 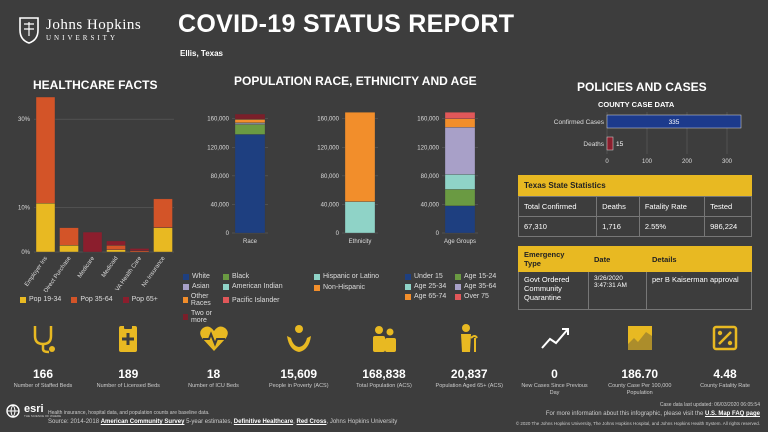 I want to click on emergency-date: 3/26/2020 3:47:31 AM, so click(x=617, y=290).